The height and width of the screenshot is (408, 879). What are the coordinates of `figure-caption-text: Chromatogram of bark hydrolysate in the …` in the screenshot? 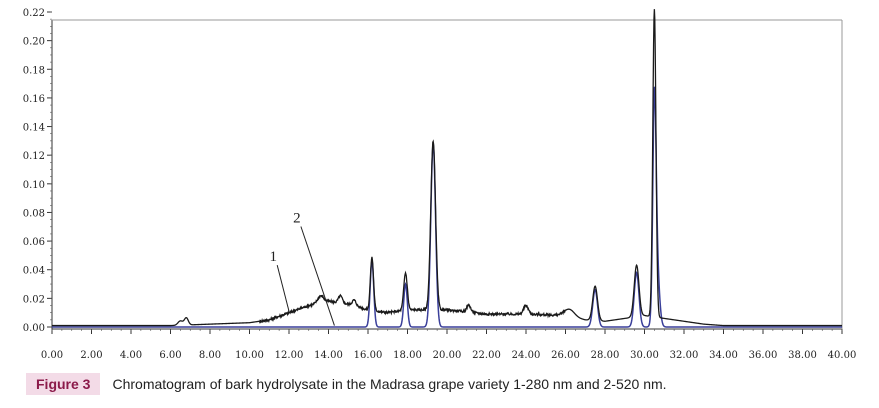 It's located at (389, 384).